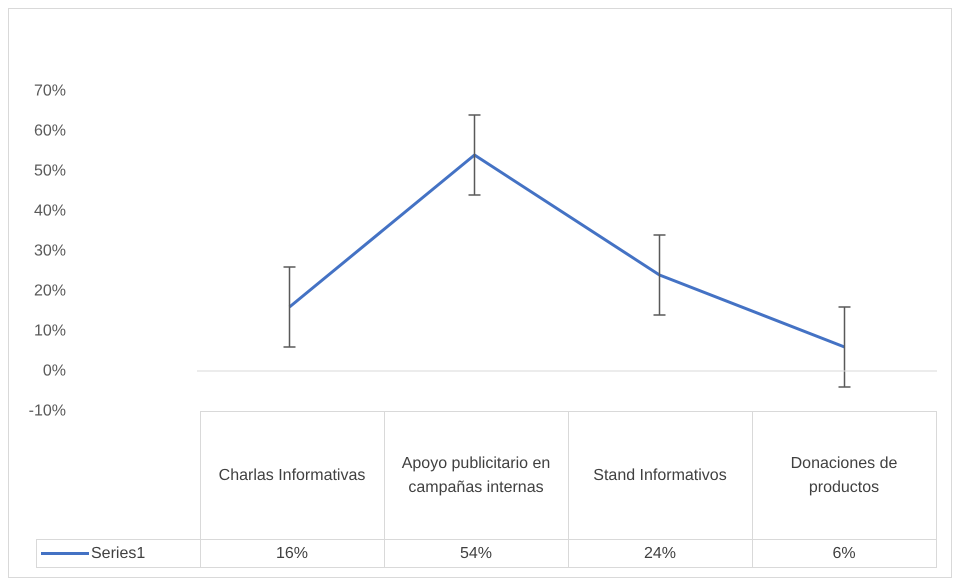 This screenshot has height=580, width=956. I want to click on data-label: 54%, so click(476, 554).